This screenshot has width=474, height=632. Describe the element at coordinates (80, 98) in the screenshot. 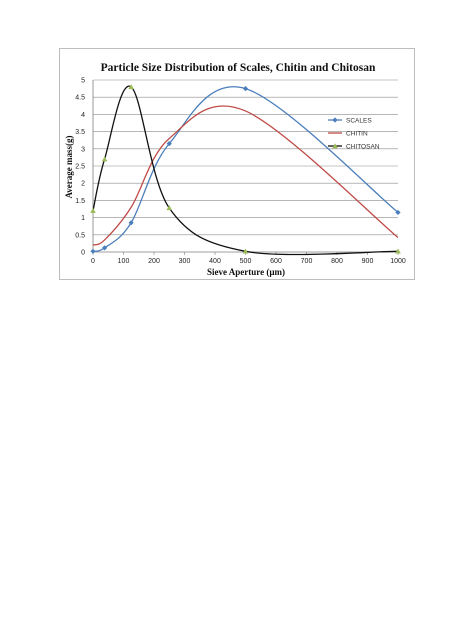

I see `y-tick-label: 4.5` at that location.